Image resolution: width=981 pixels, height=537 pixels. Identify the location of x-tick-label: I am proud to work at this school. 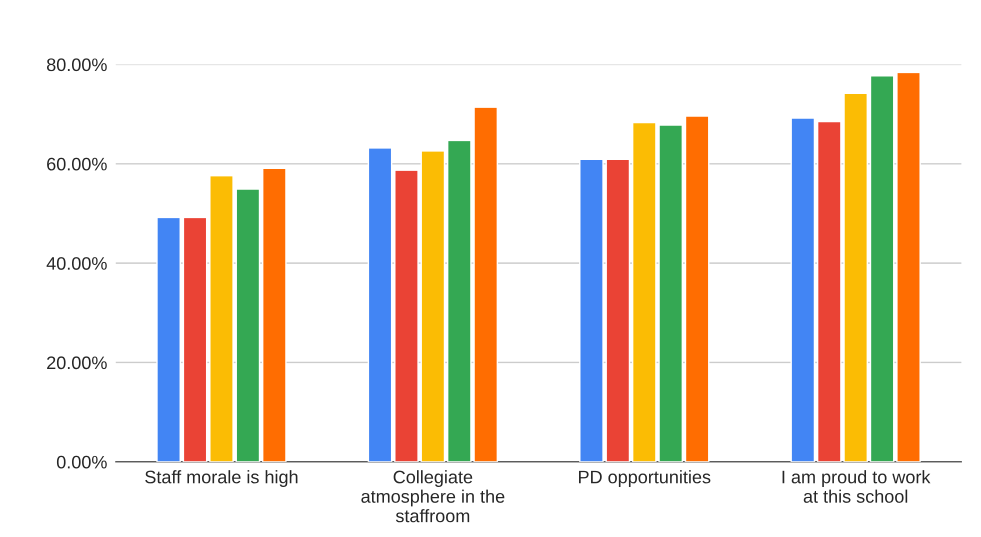
(856, 486).